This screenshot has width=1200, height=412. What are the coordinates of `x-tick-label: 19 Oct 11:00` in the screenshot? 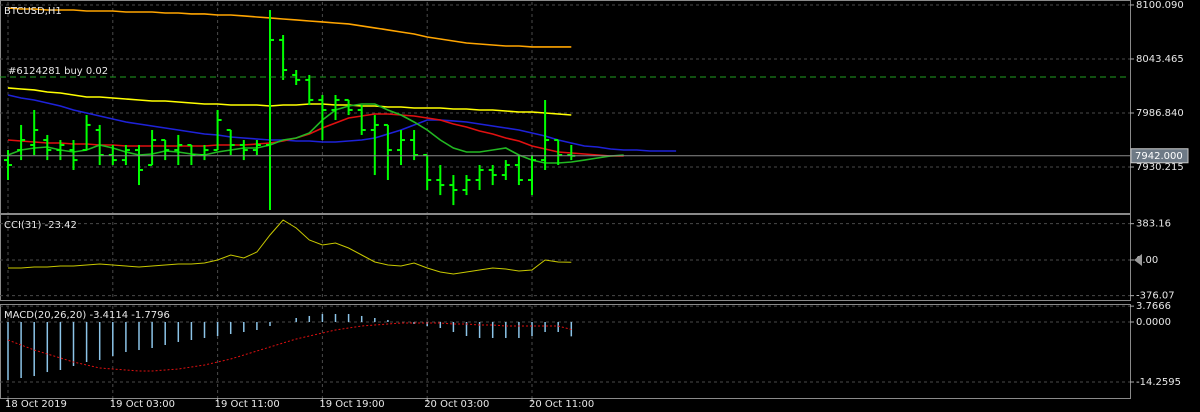 It's located at (247, 404).